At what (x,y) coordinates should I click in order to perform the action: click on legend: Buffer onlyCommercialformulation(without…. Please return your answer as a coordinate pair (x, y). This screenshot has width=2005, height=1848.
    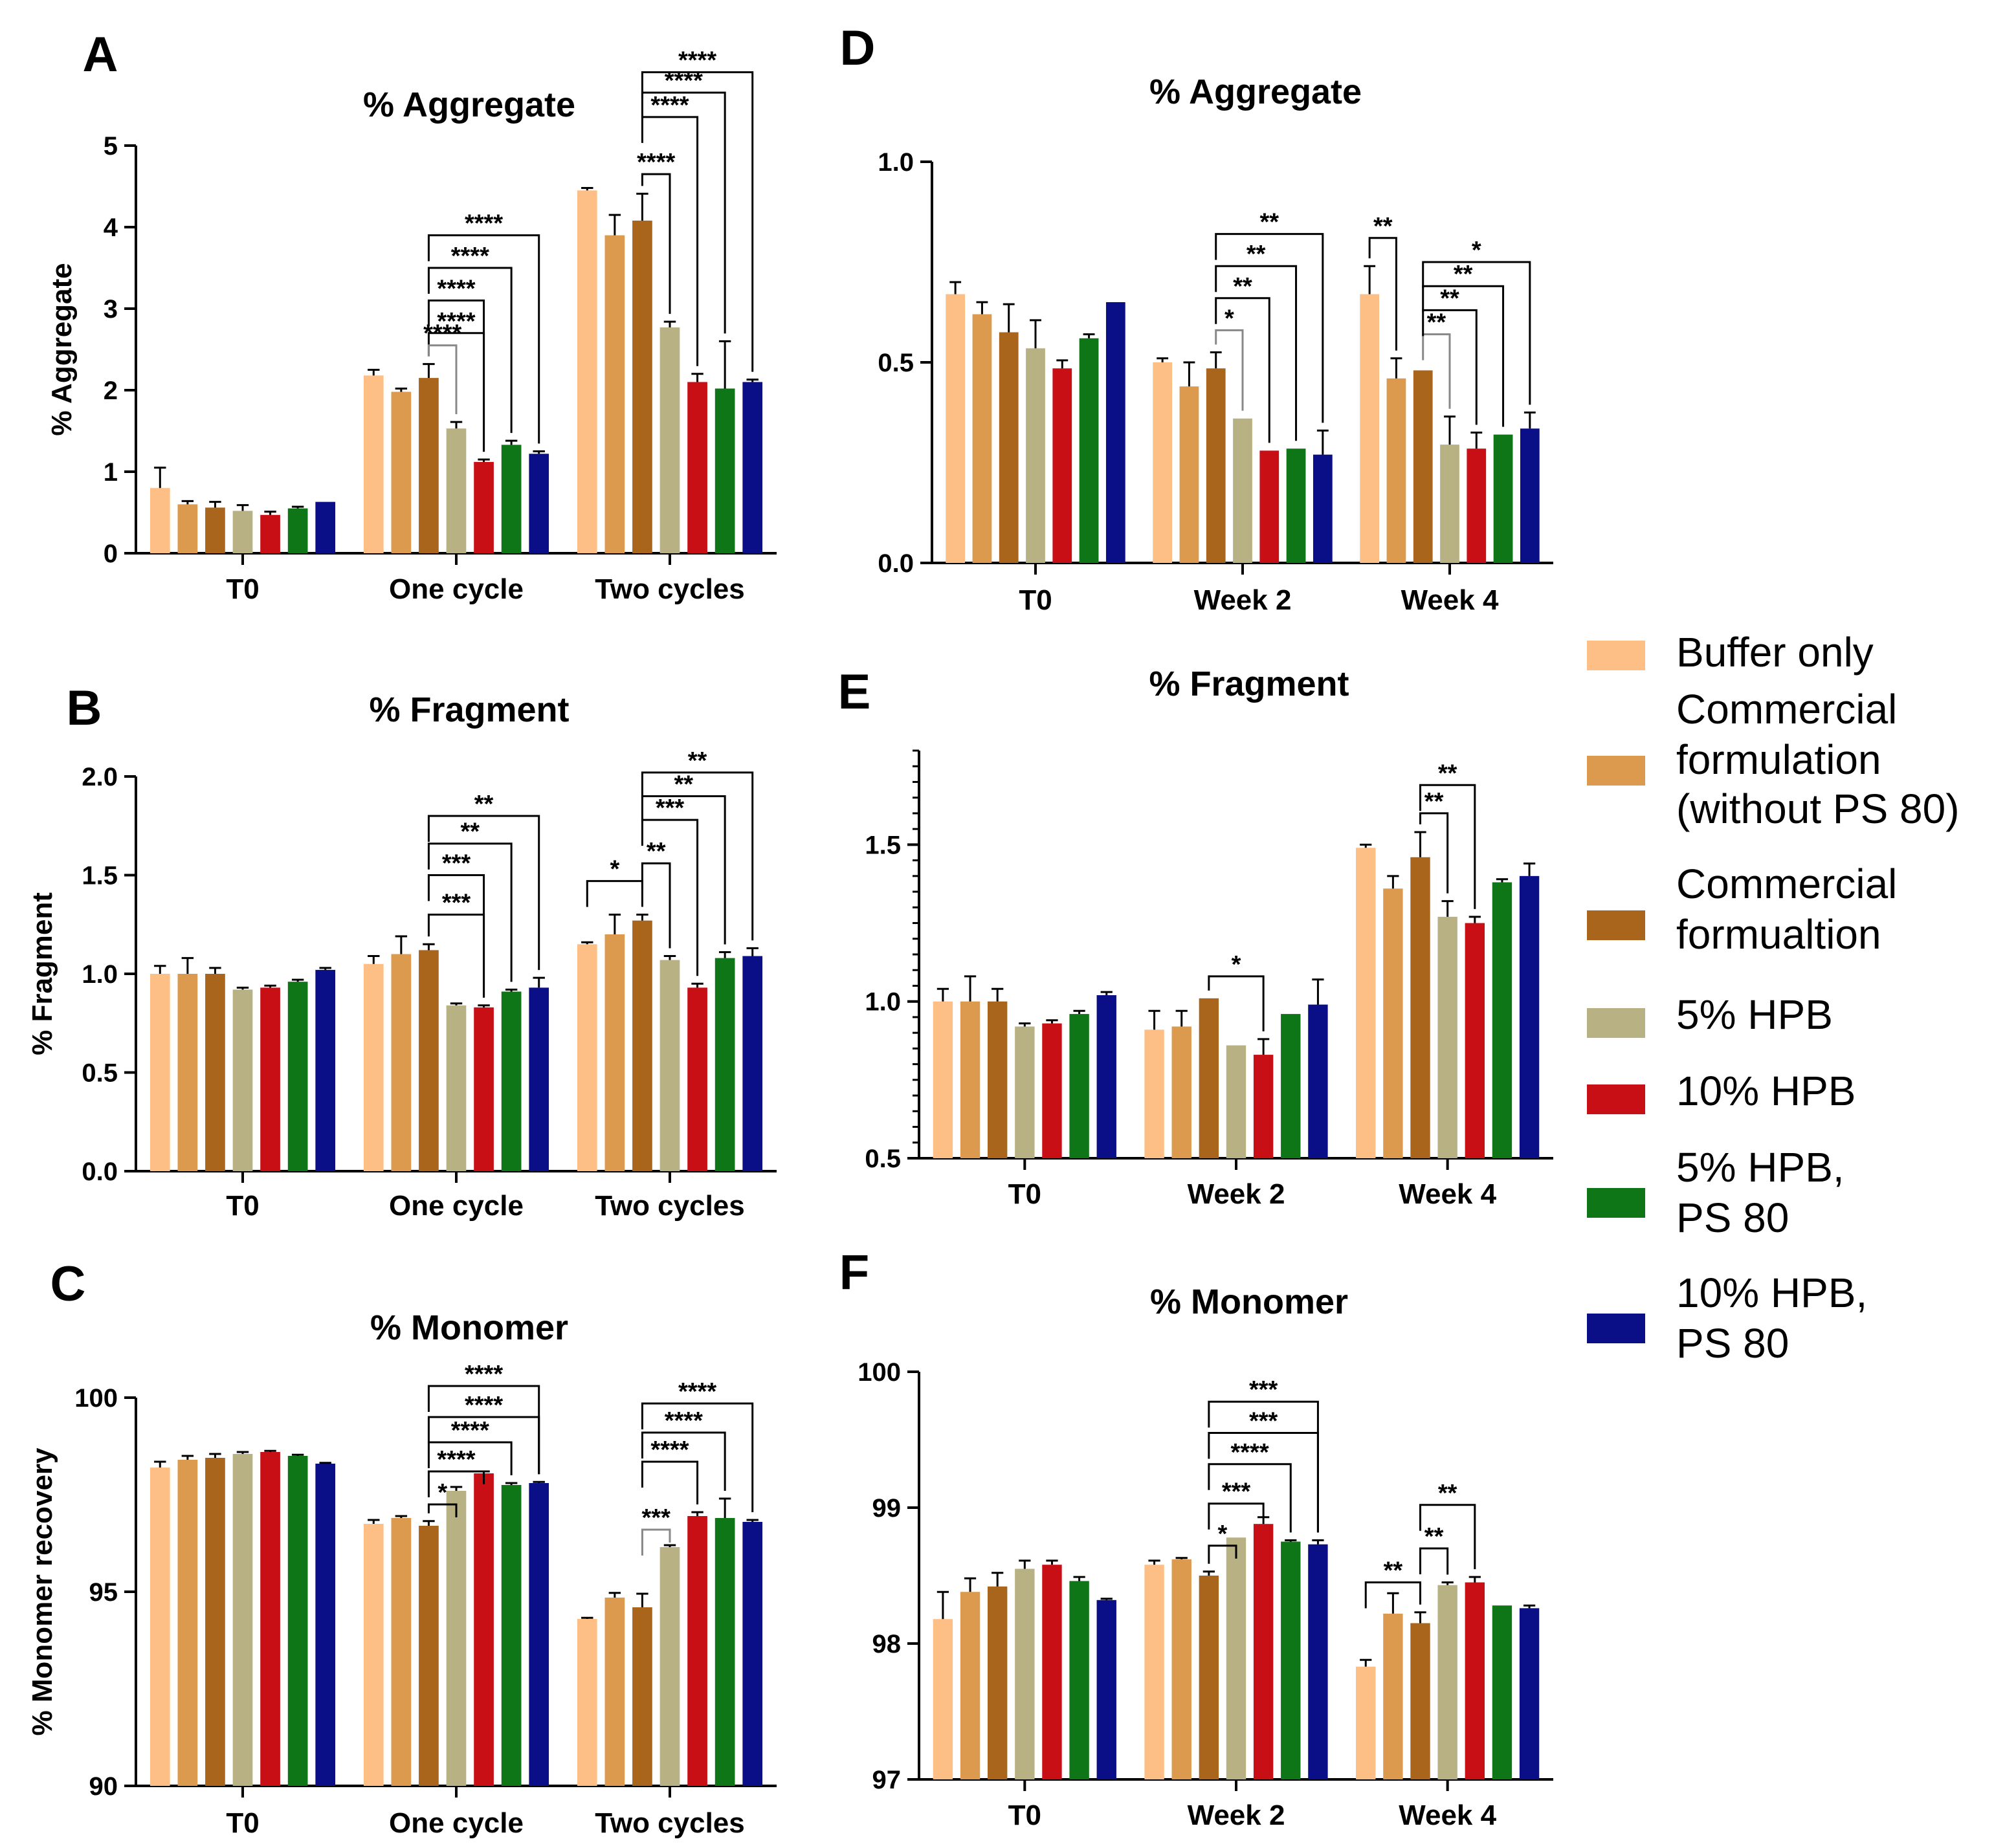
    Looking at the image, I should click on (1773, 998).